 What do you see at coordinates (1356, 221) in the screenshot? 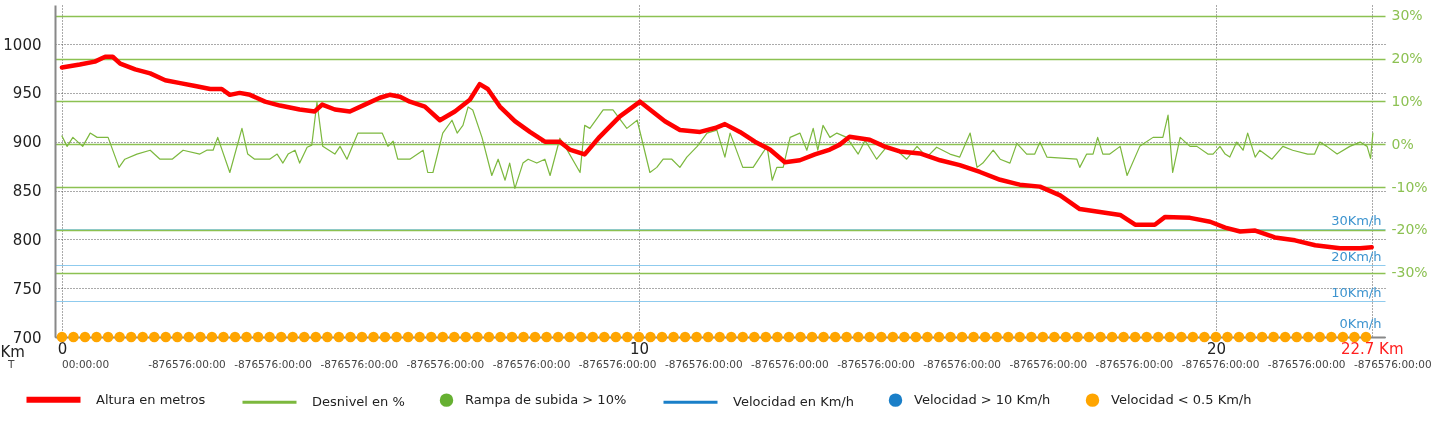
I see `y3-tick-label: 30Km/h` at bounding box center [1356, 221].